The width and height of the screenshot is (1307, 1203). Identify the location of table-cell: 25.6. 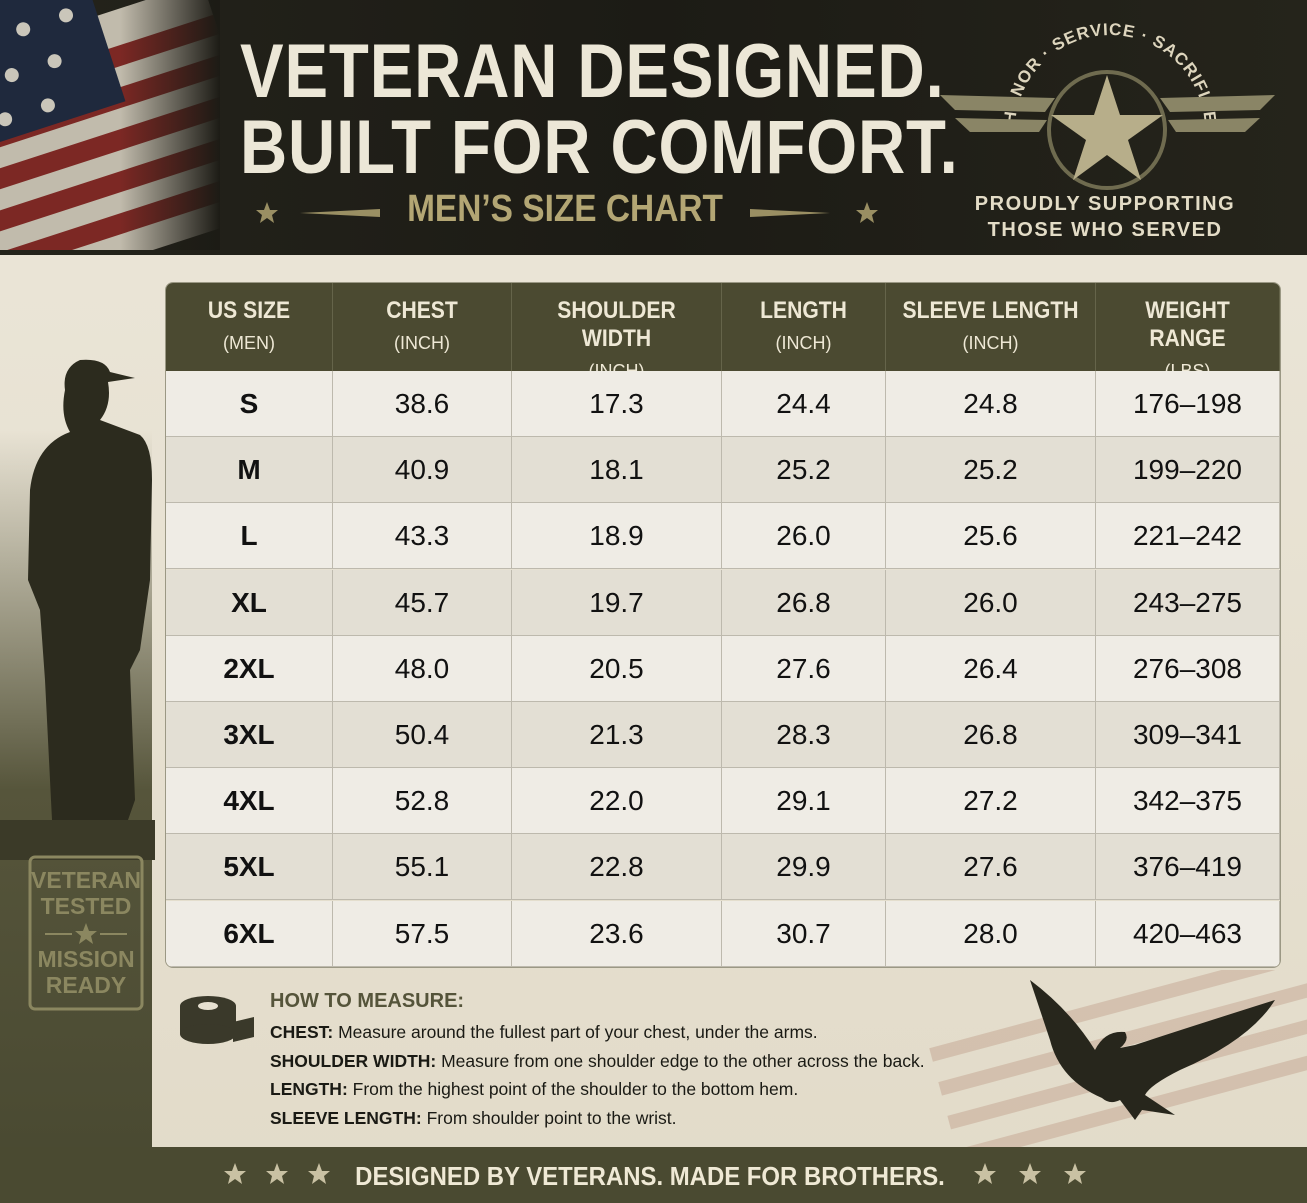
(991, 536).